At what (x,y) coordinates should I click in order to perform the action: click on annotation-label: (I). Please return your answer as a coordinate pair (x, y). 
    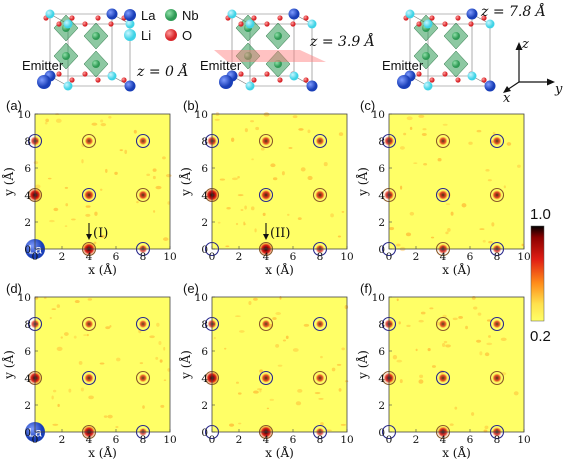
    Looking at the image, I should click on (100, 233).